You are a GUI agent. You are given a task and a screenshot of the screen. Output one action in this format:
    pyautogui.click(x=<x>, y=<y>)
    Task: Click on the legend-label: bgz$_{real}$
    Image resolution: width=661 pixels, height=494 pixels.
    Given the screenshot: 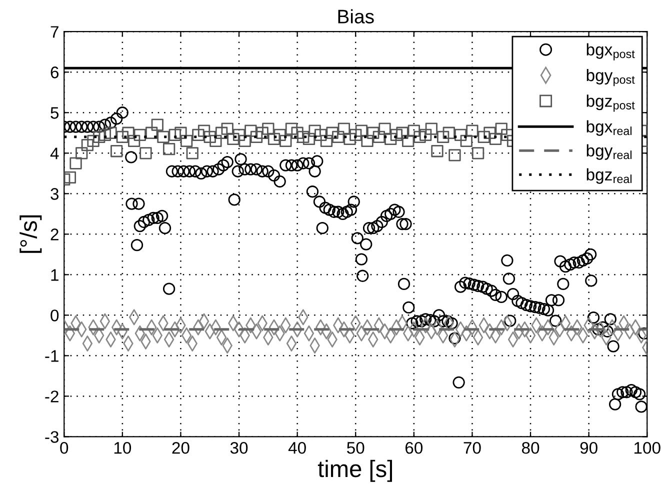 What is the action you would take?
    pyautogui.click(x=609, y=176)
    